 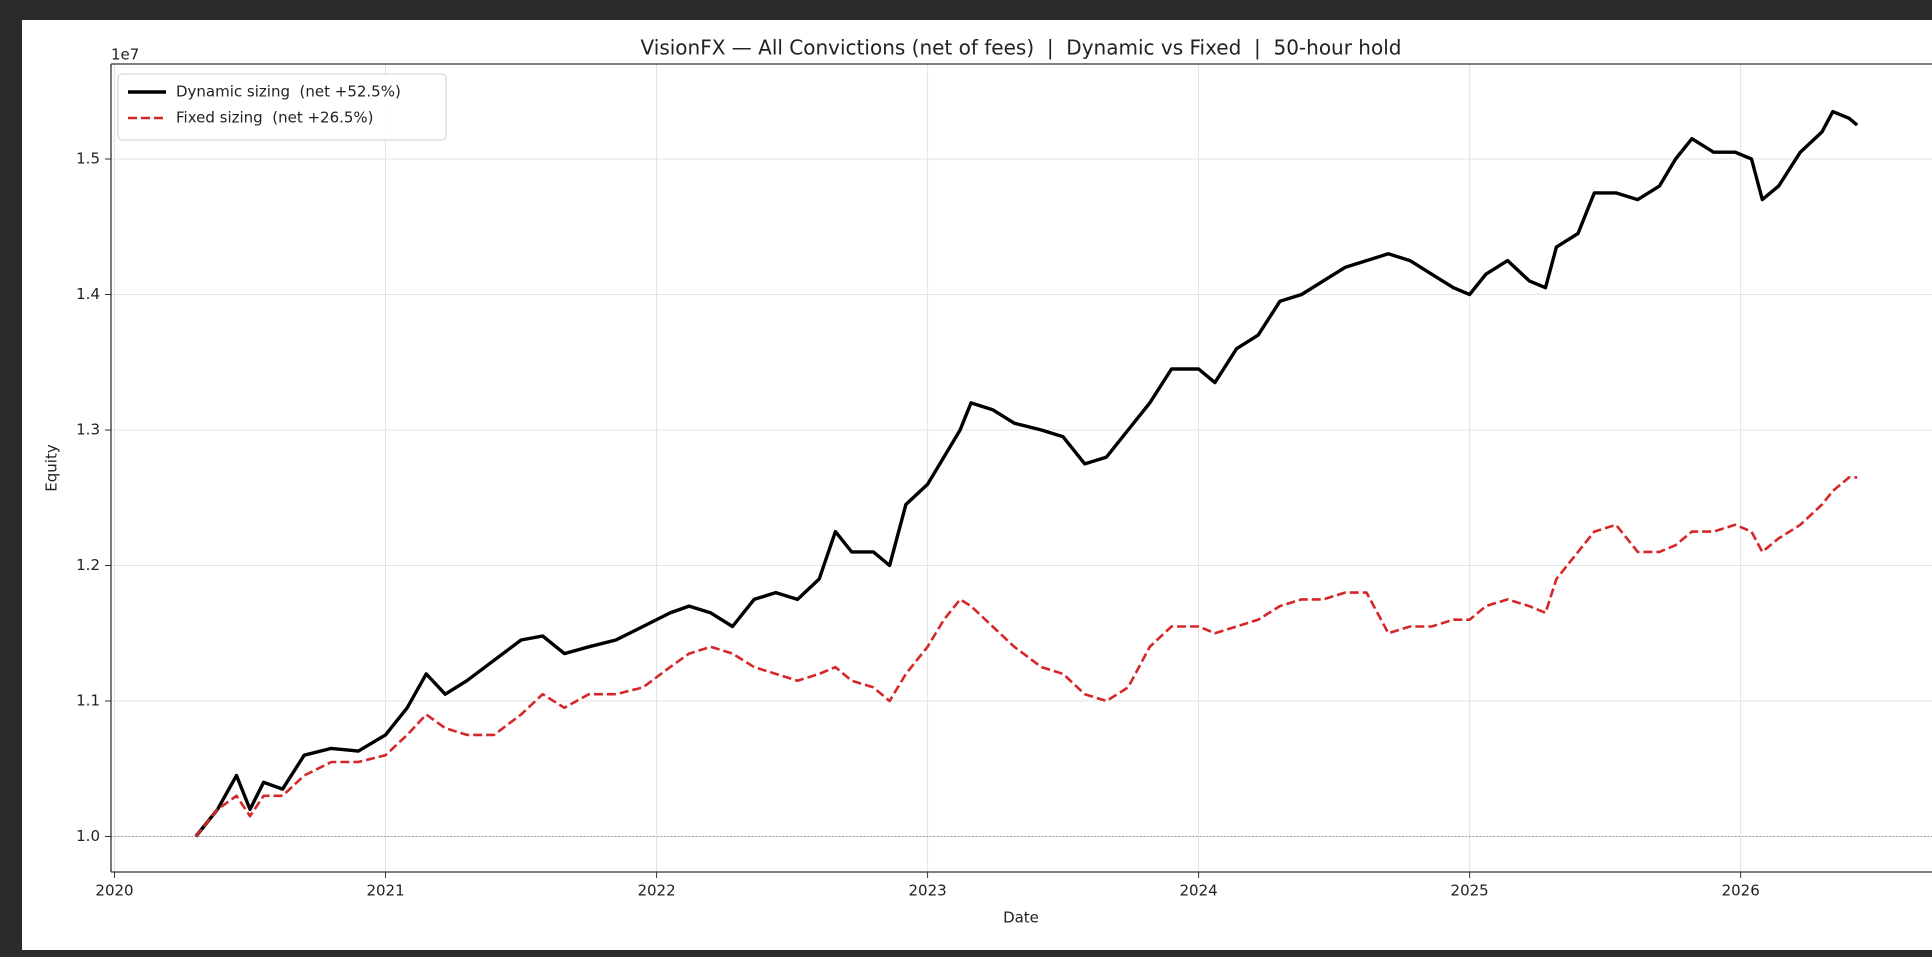 What do you see at coordinates (385, 891) in the screenshot?
I see `x-tick-label: 2021` at bounding box center [385, 891].